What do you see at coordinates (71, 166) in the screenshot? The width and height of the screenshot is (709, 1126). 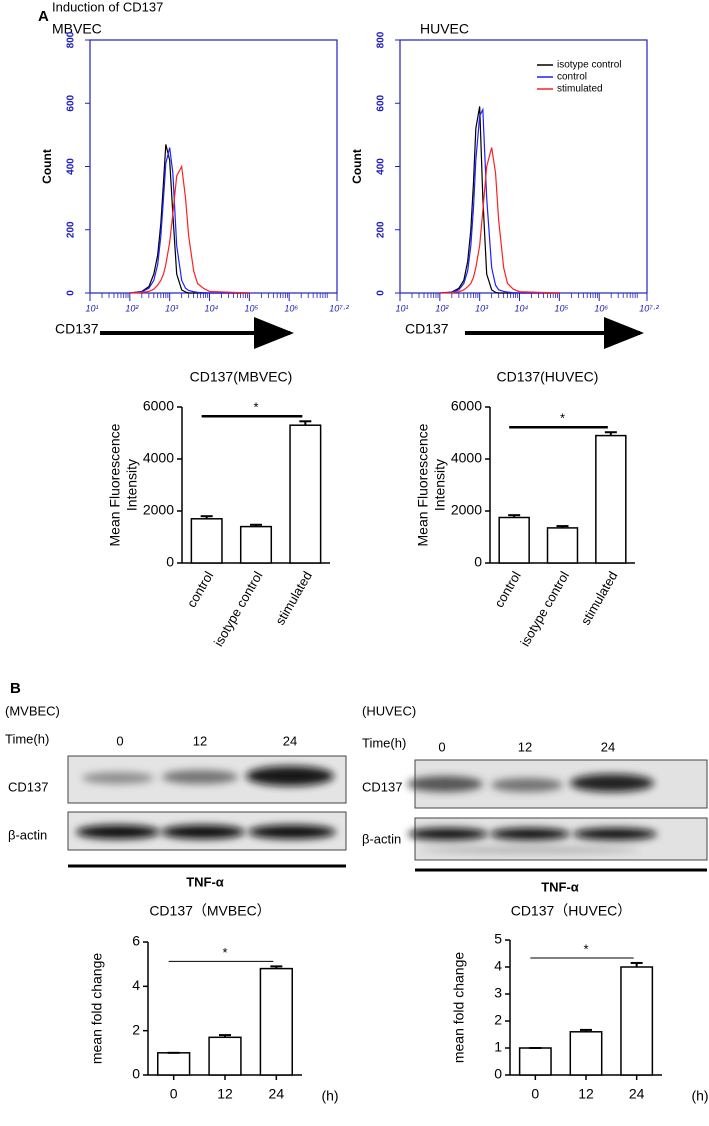 I see `y-tick-label: 400` at bounding box center [71, 166].